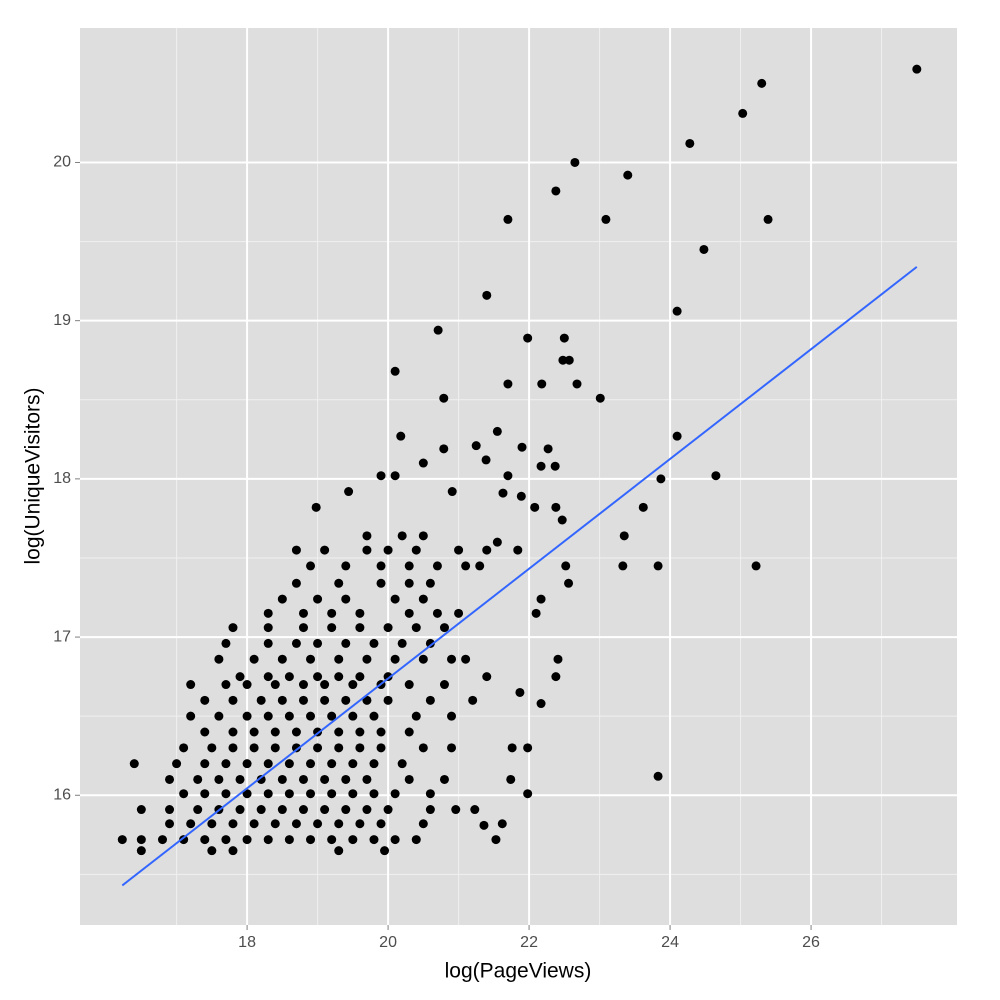  What do you see at coordinates (518, 971) in the screenshot?
I see `x-axis-title: log(PageViews)` at bounding box center [518, 971].